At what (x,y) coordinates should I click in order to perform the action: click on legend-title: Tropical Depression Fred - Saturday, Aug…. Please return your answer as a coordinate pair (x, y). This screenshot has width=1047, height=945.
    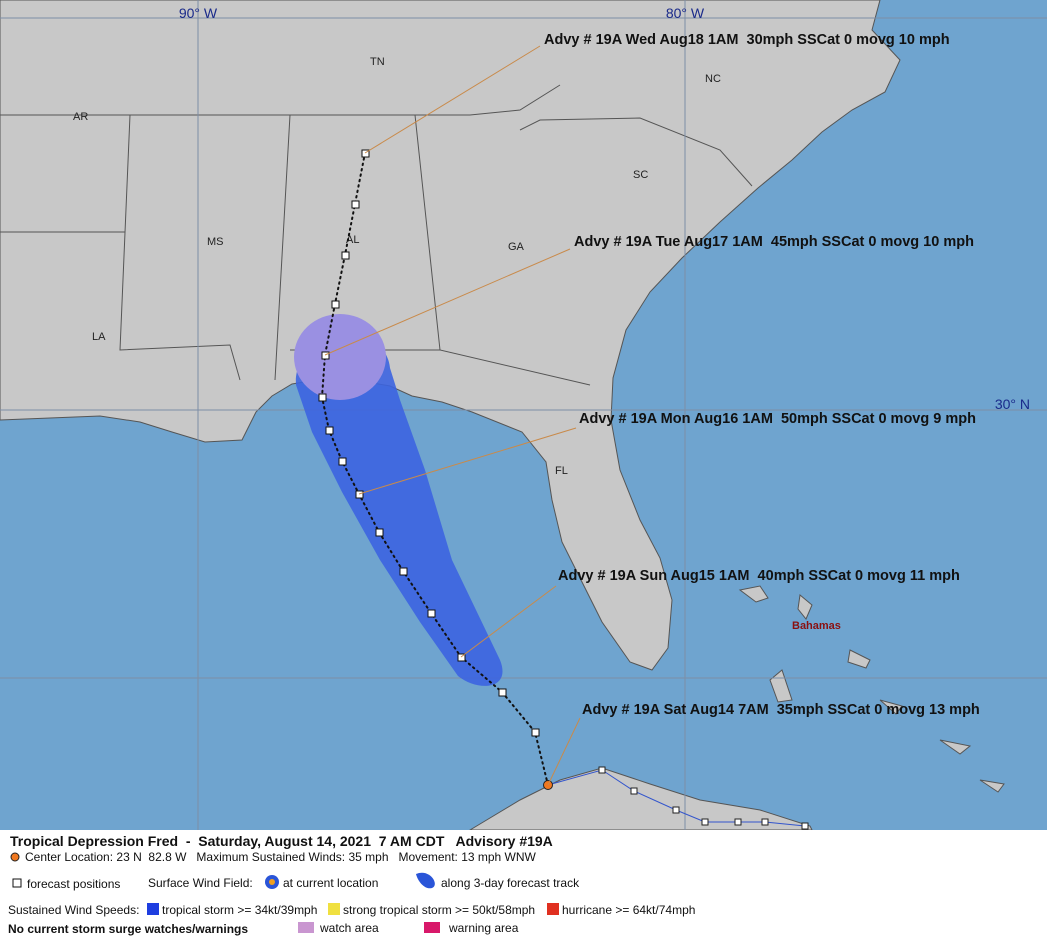
    Looking at the image, I should click on (281, 841).